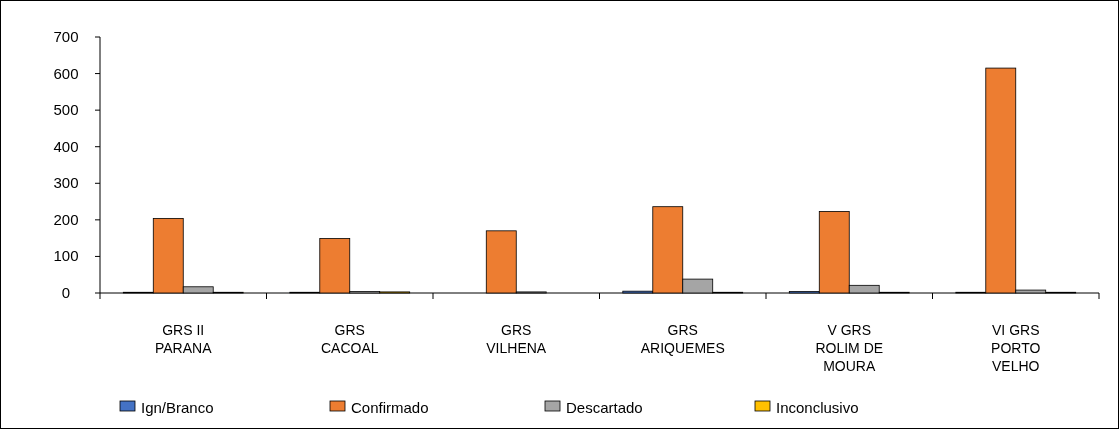 The height and width of the screenshot is (429, 1119). I want to click on y-tick-label: 300, so click(66, 183).